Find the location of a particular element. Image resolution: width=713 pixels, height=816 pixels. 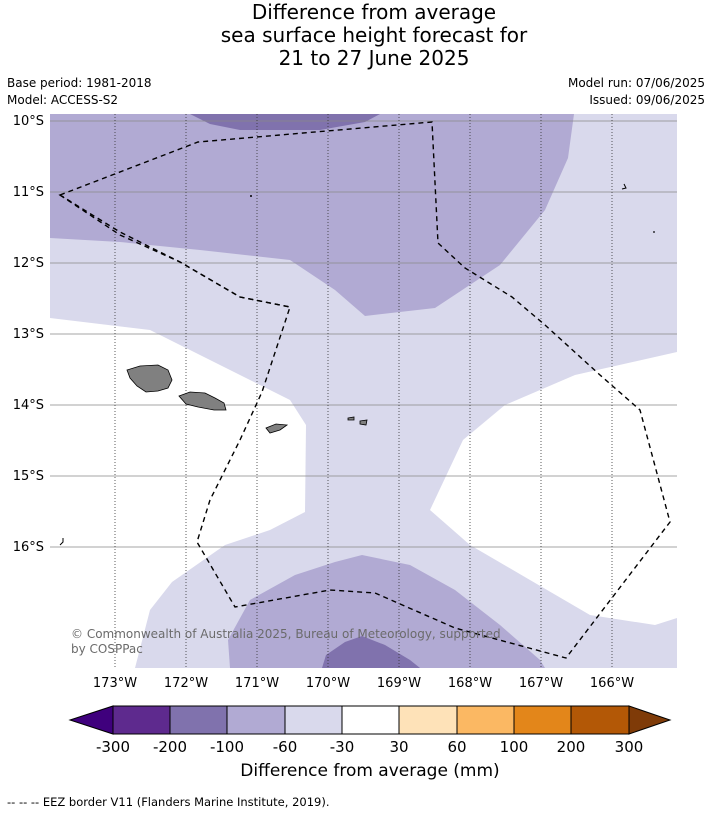

colorbar-tick-1: -300 is located at coordinates (113, 747).